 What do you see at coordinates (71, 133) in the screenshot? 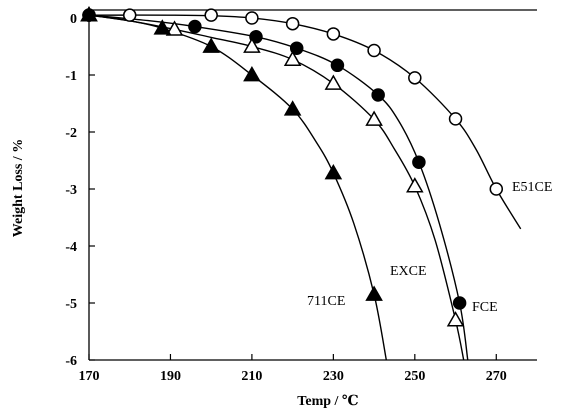
I see `y-tick-label: -2` at bounding box center [71, 133].